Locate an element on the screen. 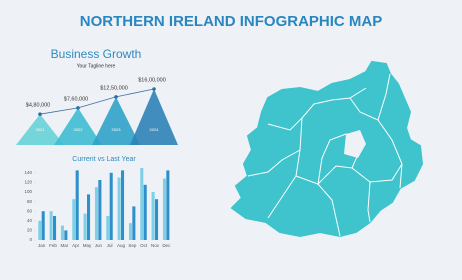  x-tick-label: Jun is located at coordinates (99, 245).